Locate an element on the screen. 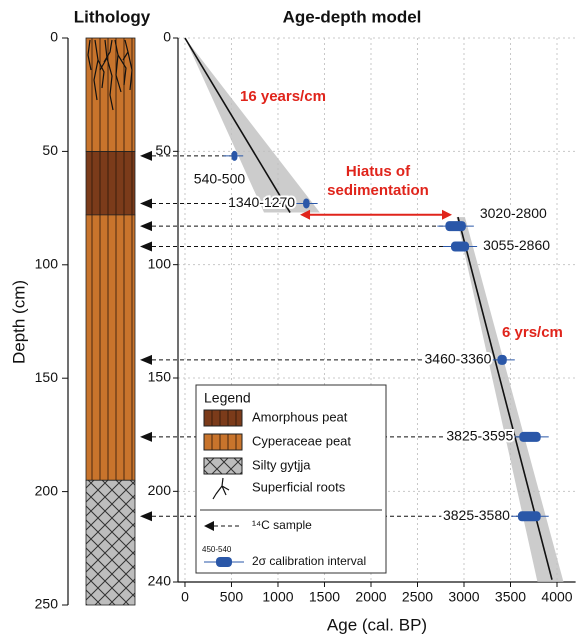 The height and width of the screenshot is (638, 582). x-tick-label: 1000 is located at coordinates (277, 597).